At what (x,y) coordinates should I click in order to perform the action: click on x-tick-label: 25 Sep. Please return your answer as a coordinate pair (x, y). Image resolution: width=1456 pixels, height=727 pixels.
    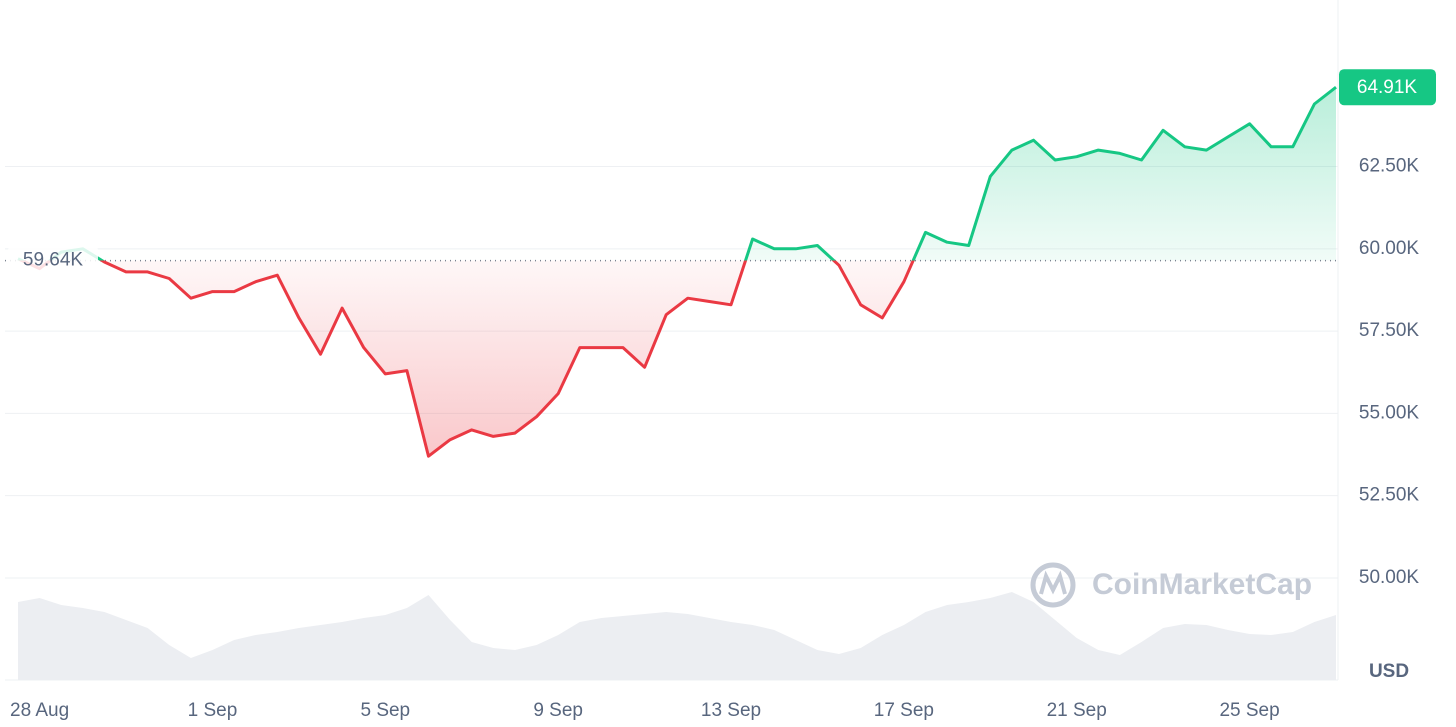
    Looking at the image, I should click on (1249, 710).